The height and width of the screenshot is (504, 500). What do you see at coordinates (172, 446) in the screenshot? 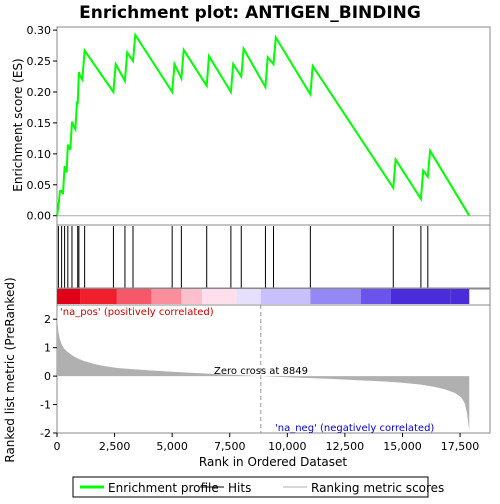
I see `rank-x-tick-label: 5,000` at bounding box center [172, 446].